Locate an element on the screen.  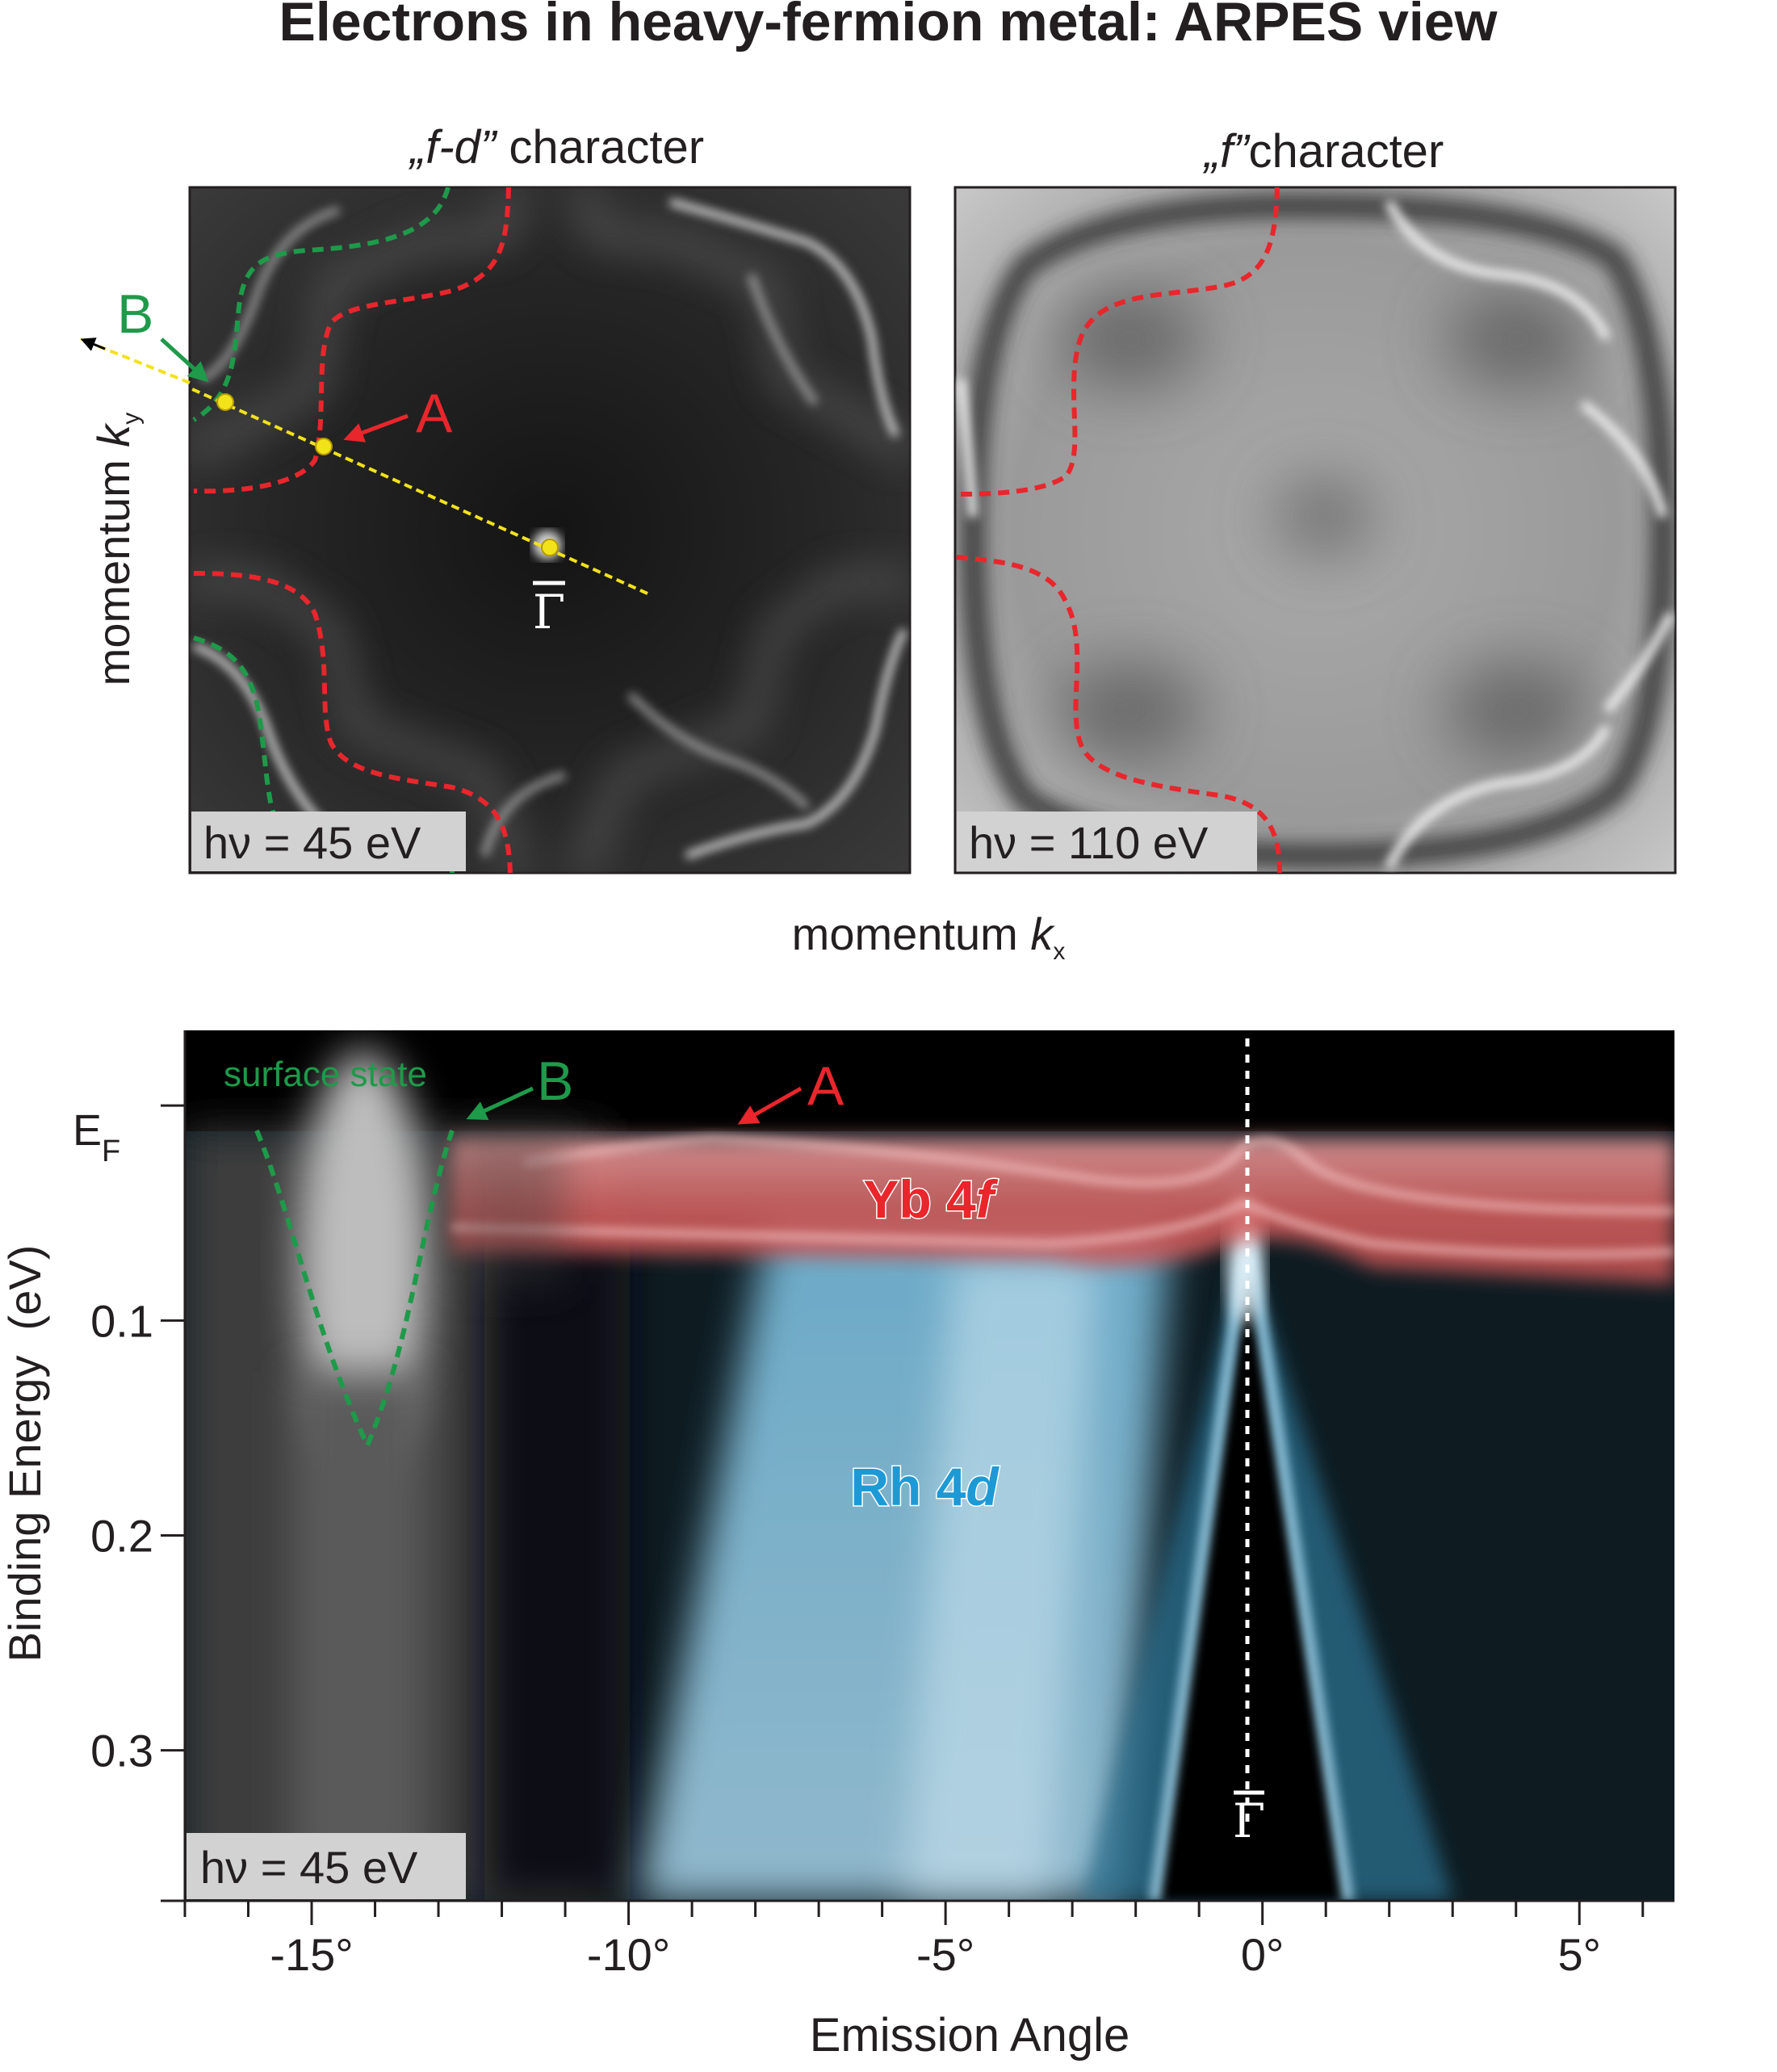
x-tick-label: 0° is located at coordinates (1263, 1954).